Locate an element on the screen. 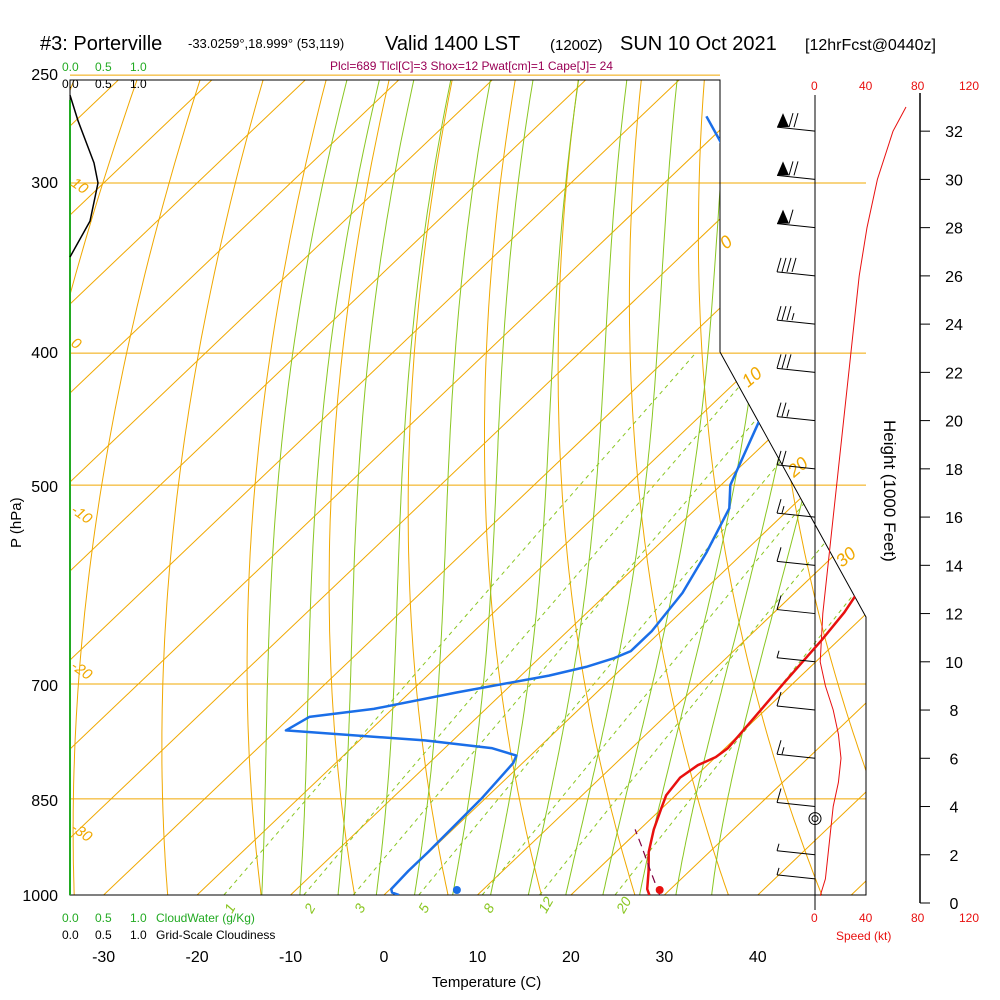 The width and height of the screenshot is (1000, 1000). mixing-ratio-label: 20 is located at coordinates (623, 905).